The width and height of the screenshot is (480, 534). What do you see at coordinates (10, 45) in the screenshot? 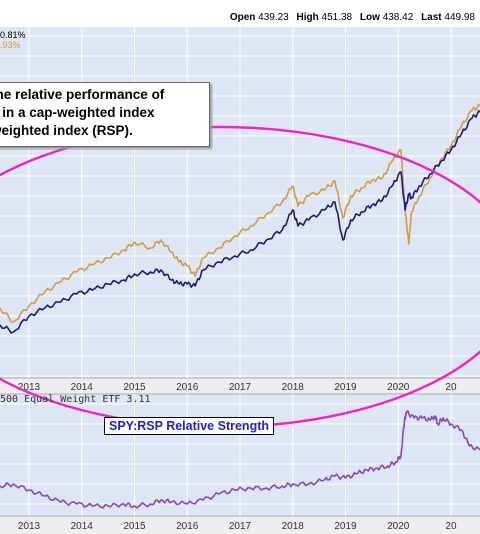
I see `legend-pct-2: .93%` at bounding box center [10, 45].